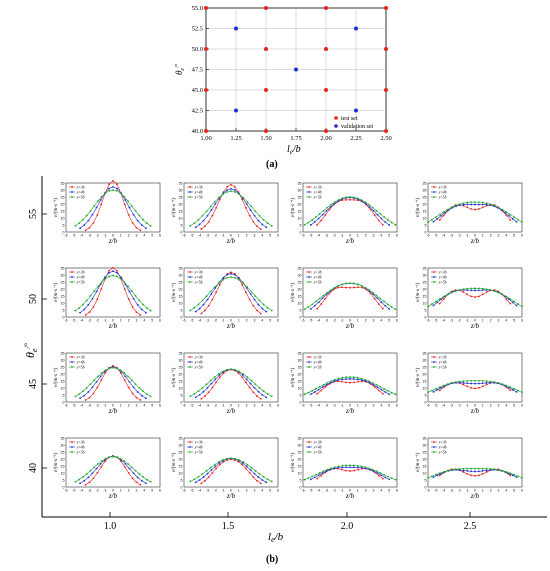 The height and width of the screenshot is (571, 550). Describe the element at coordinates (33, 214) in the screenshot. I see `panel-b-row-label: 55` at that location.